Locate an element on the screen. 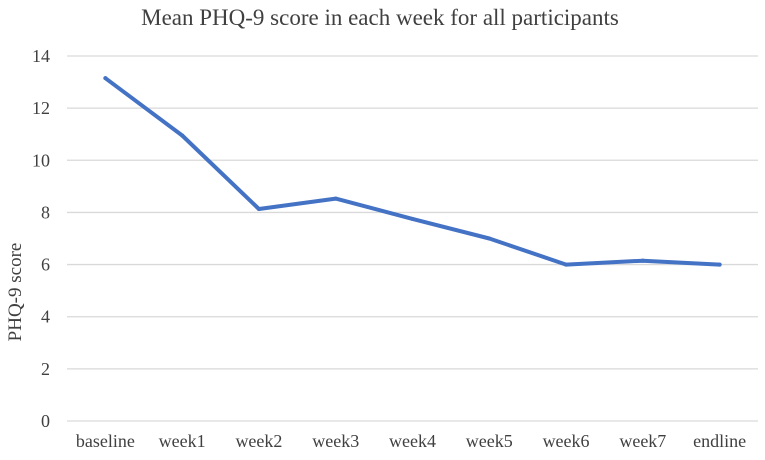 The height and width of the screenshot is (460, 765). x-tick-label: week3 is located at coordinates (335, 441).